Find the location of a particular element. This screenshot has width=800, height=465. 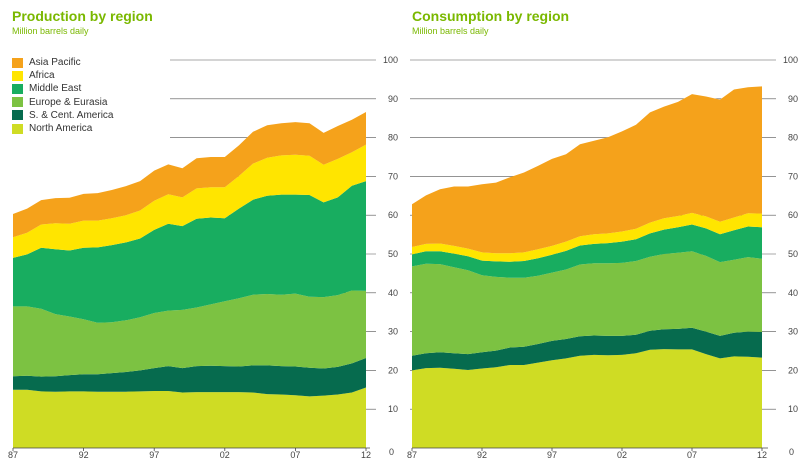

chart-title: Consumption by region is located at coordinates (491, 16).